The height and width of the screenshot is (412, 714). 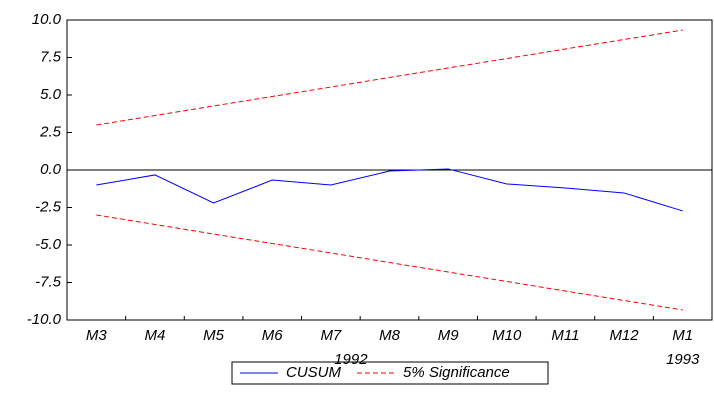 What do you see at coordinates (456, 372) in the screenshot?
I see `legend-label: 5% Significance` at bounding box center [456, 372].